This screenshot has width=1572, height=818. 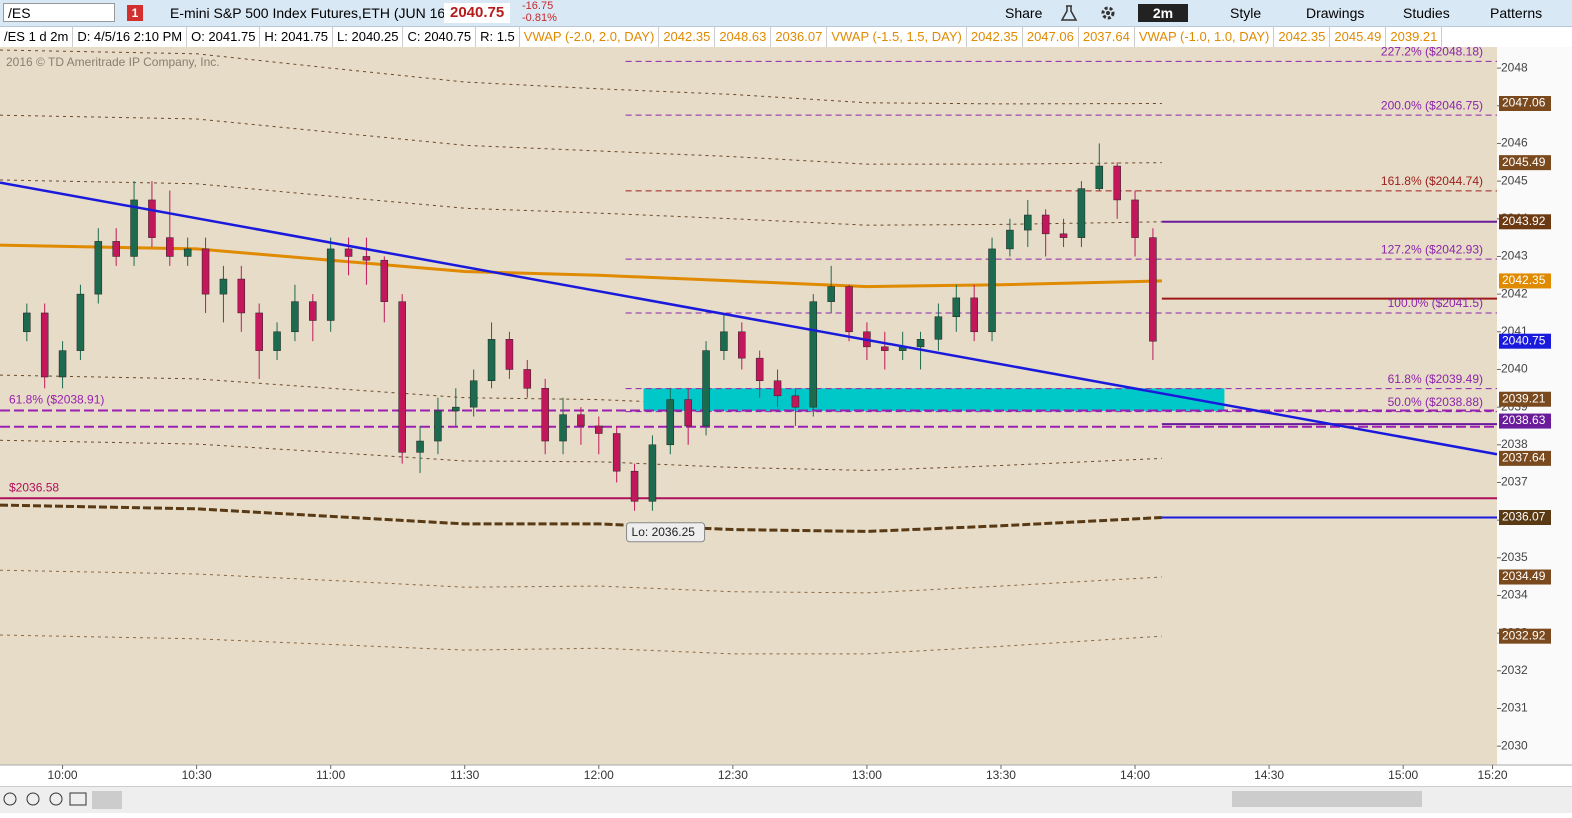 What do you see at coordinates (1108, 13) in the screenshot?
I see `gear-icon` at bounding box center [1108, 13].